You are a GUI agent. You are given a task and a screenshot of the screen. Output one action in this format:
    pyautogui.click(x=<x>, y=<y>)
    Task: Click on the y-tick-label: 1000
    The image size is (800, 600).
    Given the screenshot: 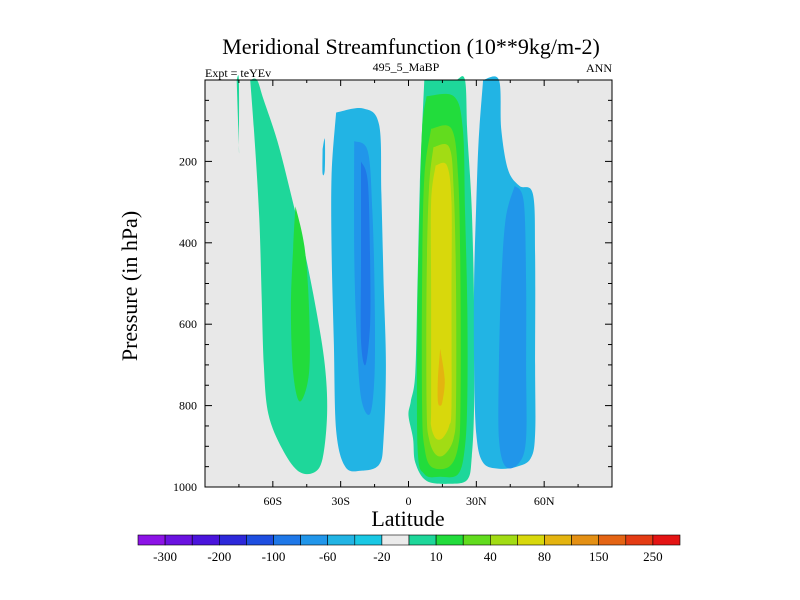 What is the action you would take?
    pyautogui.click(x=185, y=487)
    